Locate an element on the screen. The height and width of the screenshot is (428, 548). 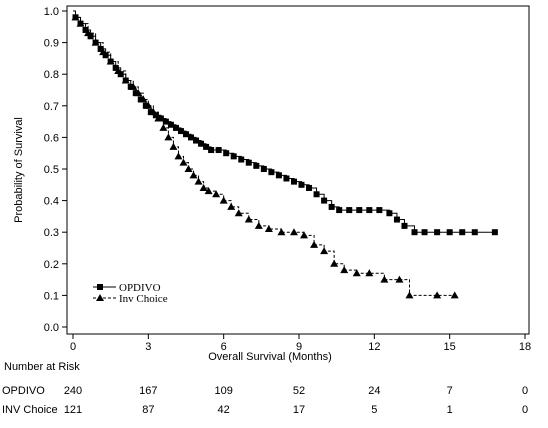
risk-count: 121 is located at coordinates (73, 410).